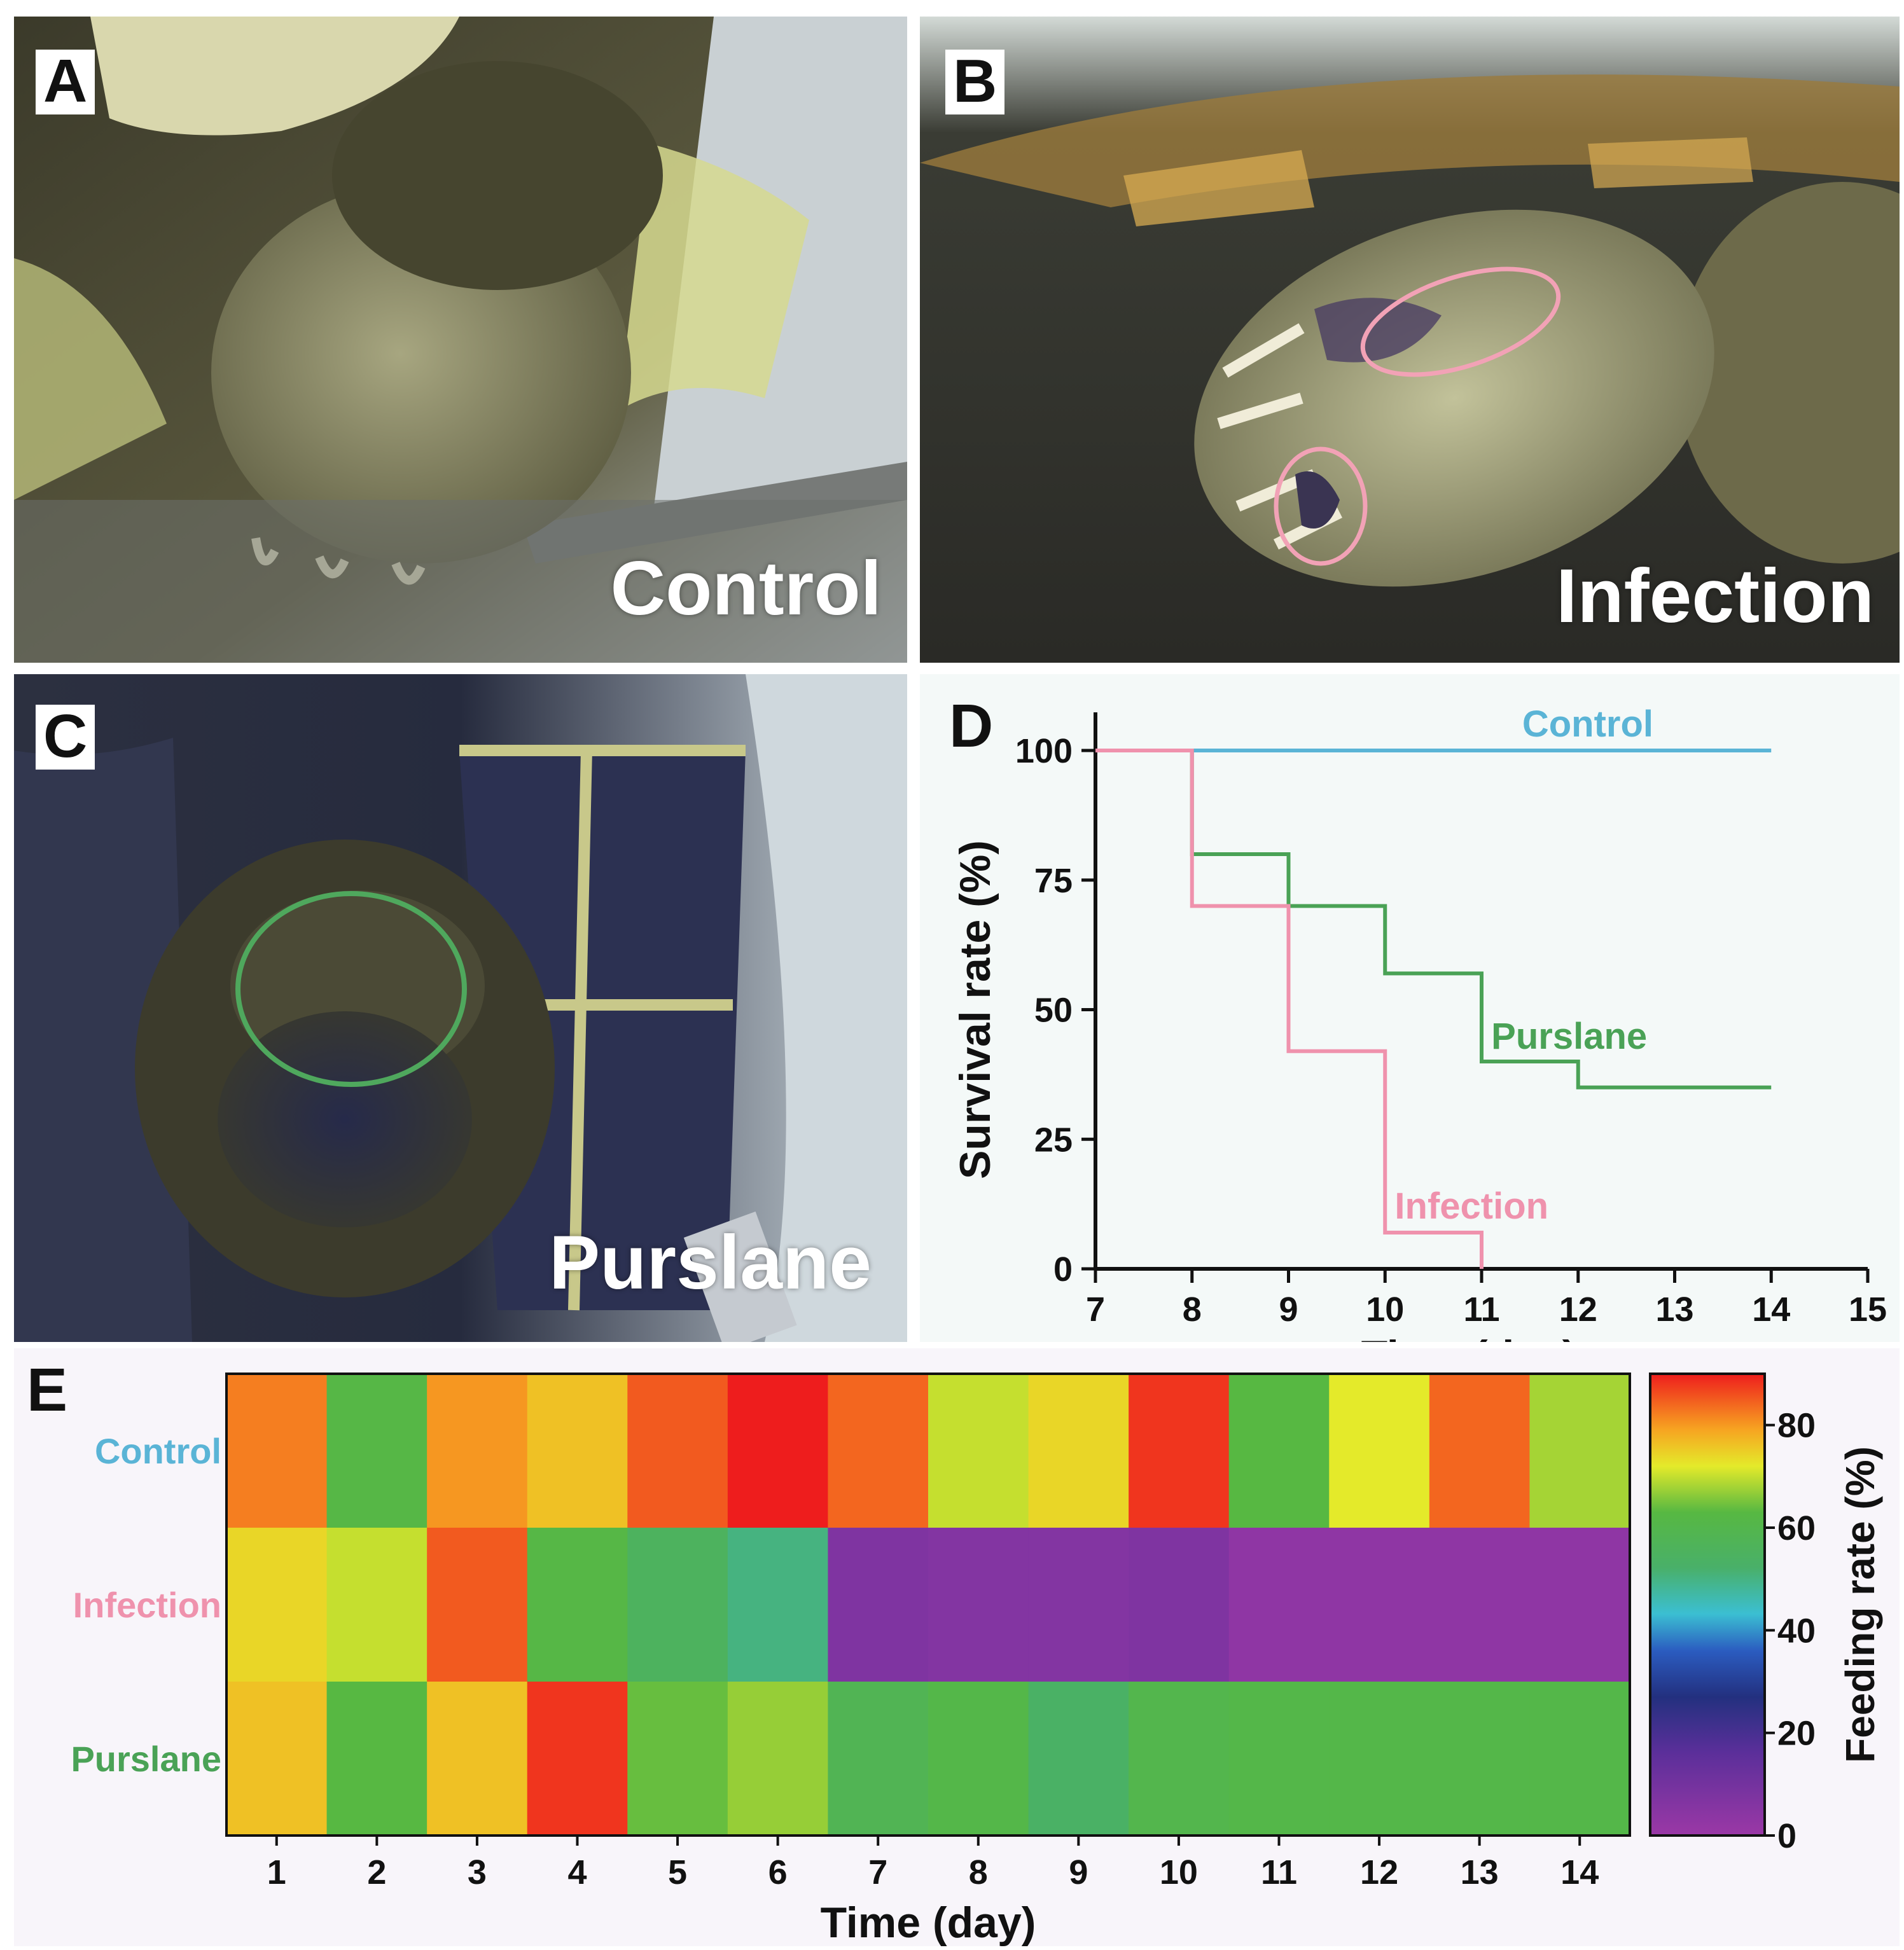 The image size is (1904, 1950). Describe the element at coordinates (1587, 724) in the screenshot. I see `series-label-control: Control` at that location.